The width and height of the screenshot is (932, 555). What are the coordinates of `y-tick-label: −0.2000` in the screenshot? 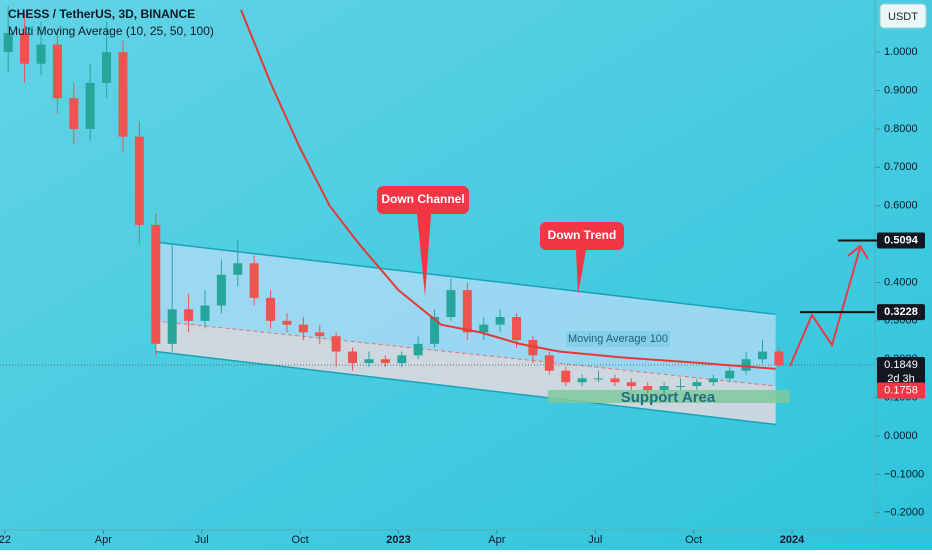 It's located at (904, 513).